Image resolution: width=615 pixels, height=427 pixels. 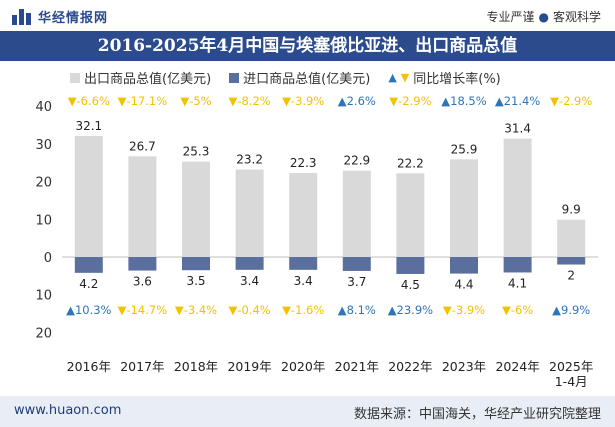 I want to click on legend-import: 进口商品总值(亿美元), so click(x=299, y=77).